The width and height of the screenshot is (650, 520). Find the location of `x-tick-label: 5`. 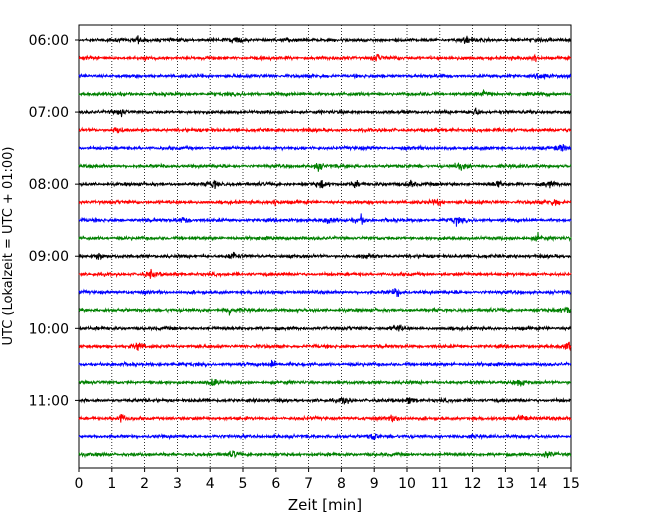

x-tick-label: 5 is located at coordinates (243, 484).